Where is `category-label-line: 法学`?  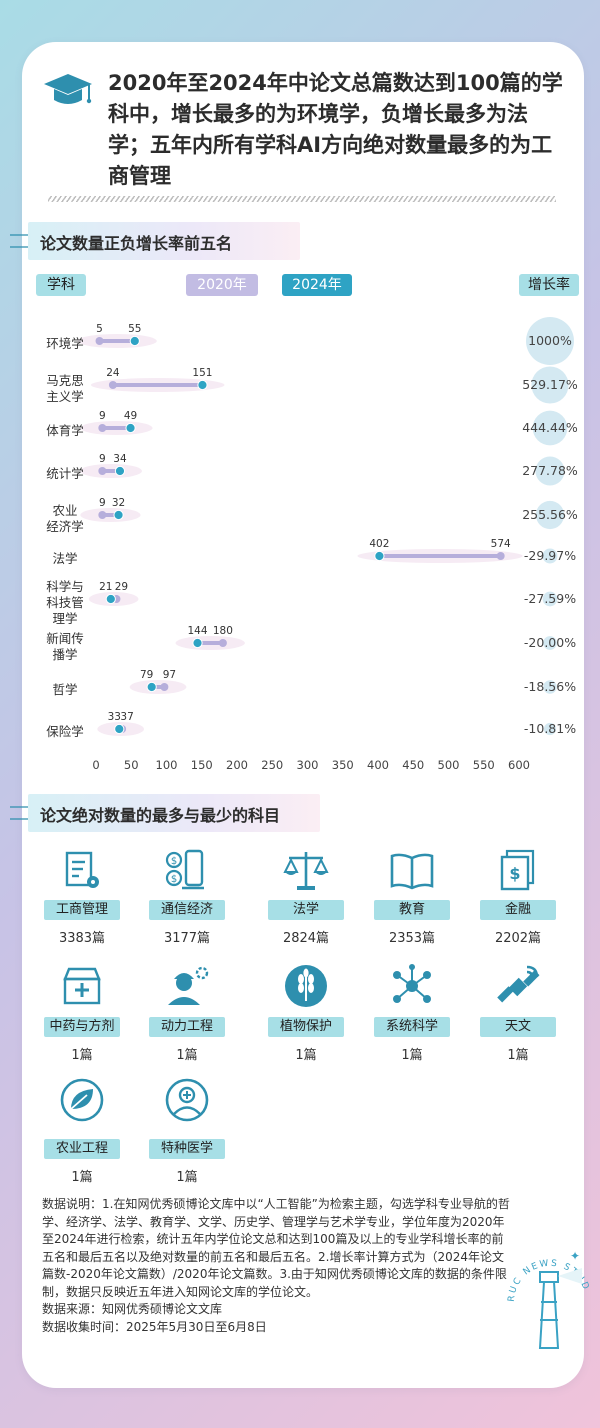
category-label-line: 法学 is located at coordinates (65, 558).